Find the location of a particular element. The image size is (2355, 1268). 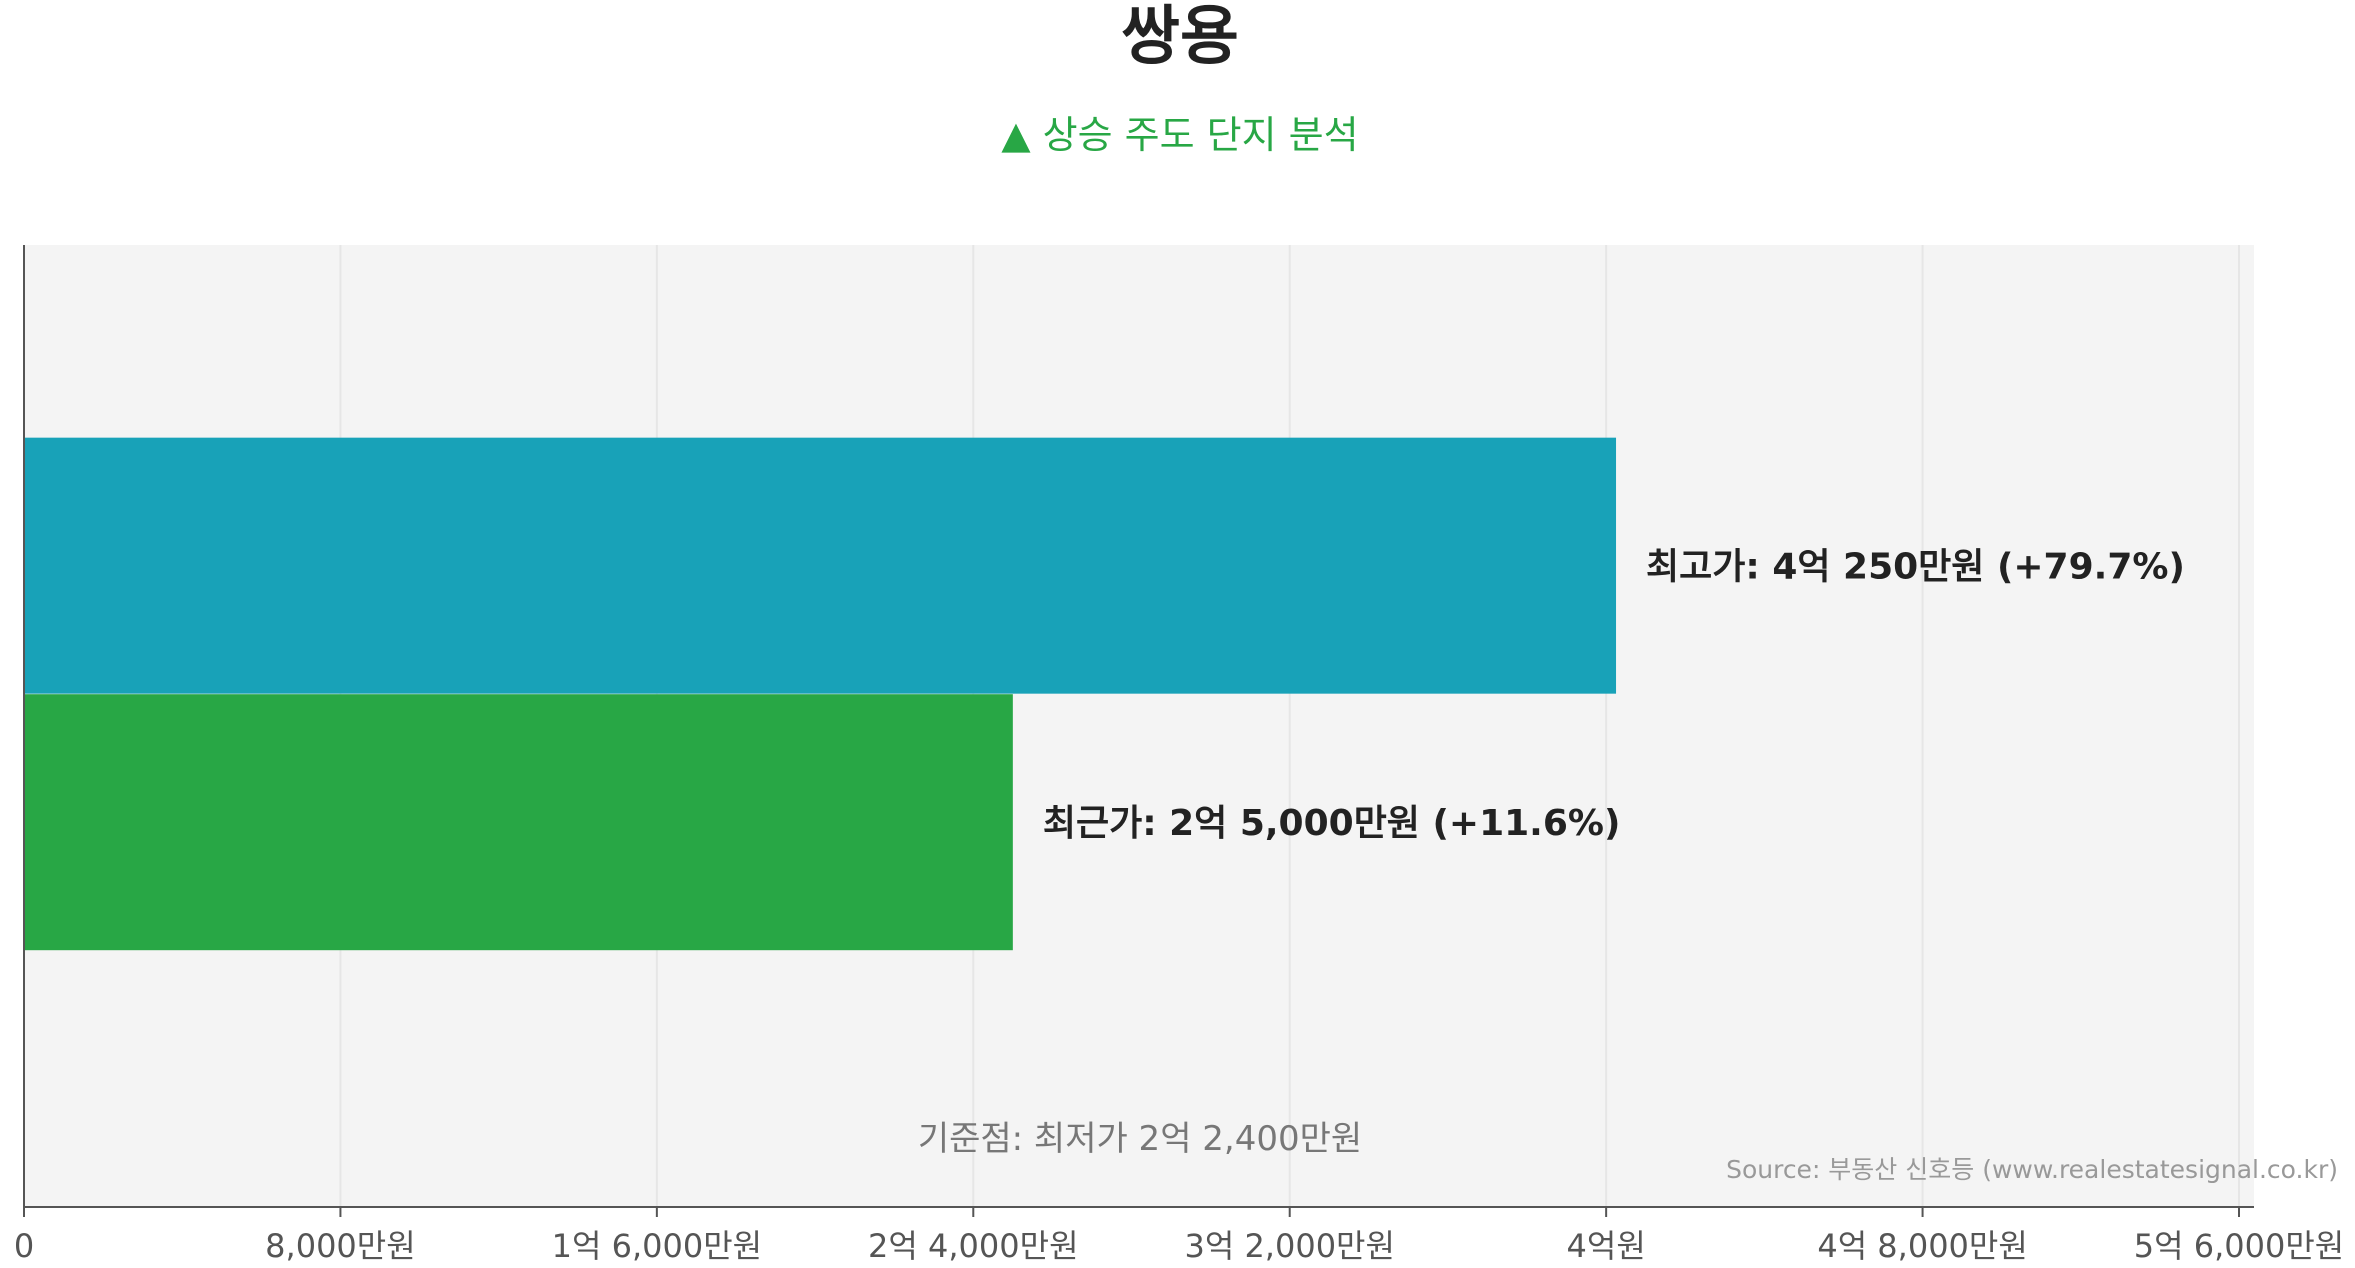

x-tick-label: 4억 8,000만원 is located at coordinates (1922, 1246).